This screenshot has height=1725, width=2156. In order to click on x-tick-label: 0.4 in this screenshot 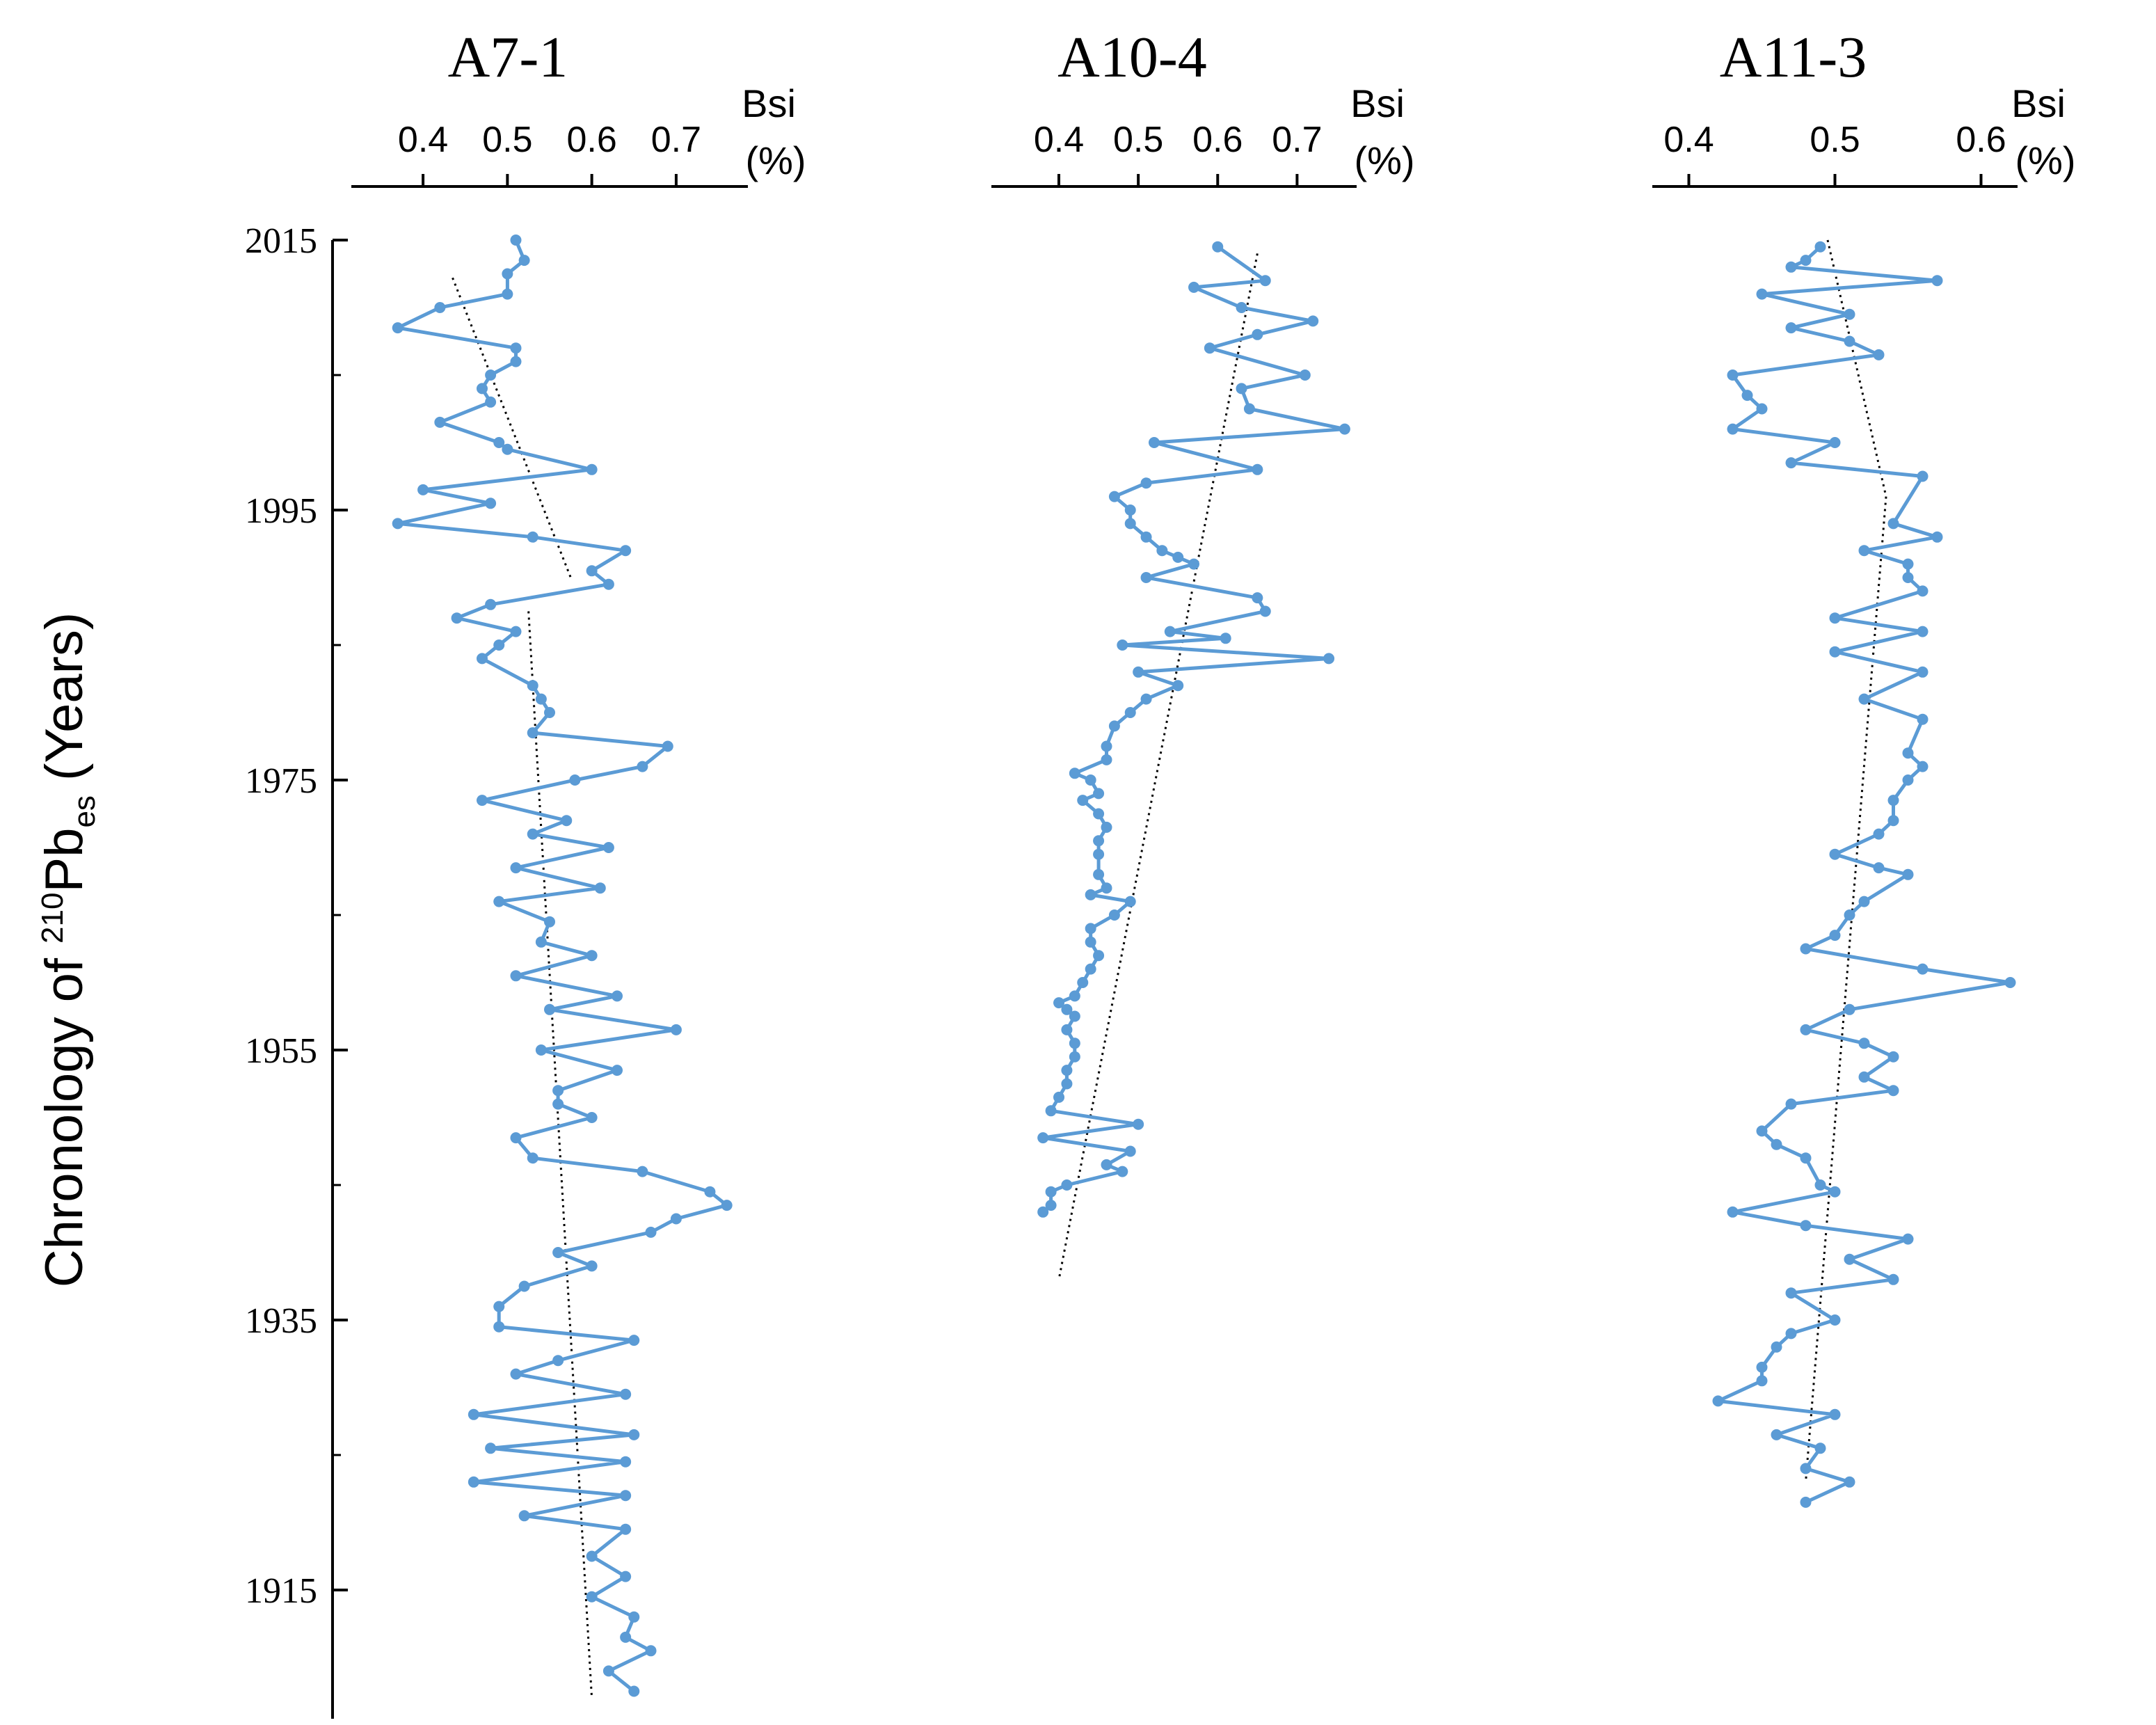, I will do `click(423, 140)`.